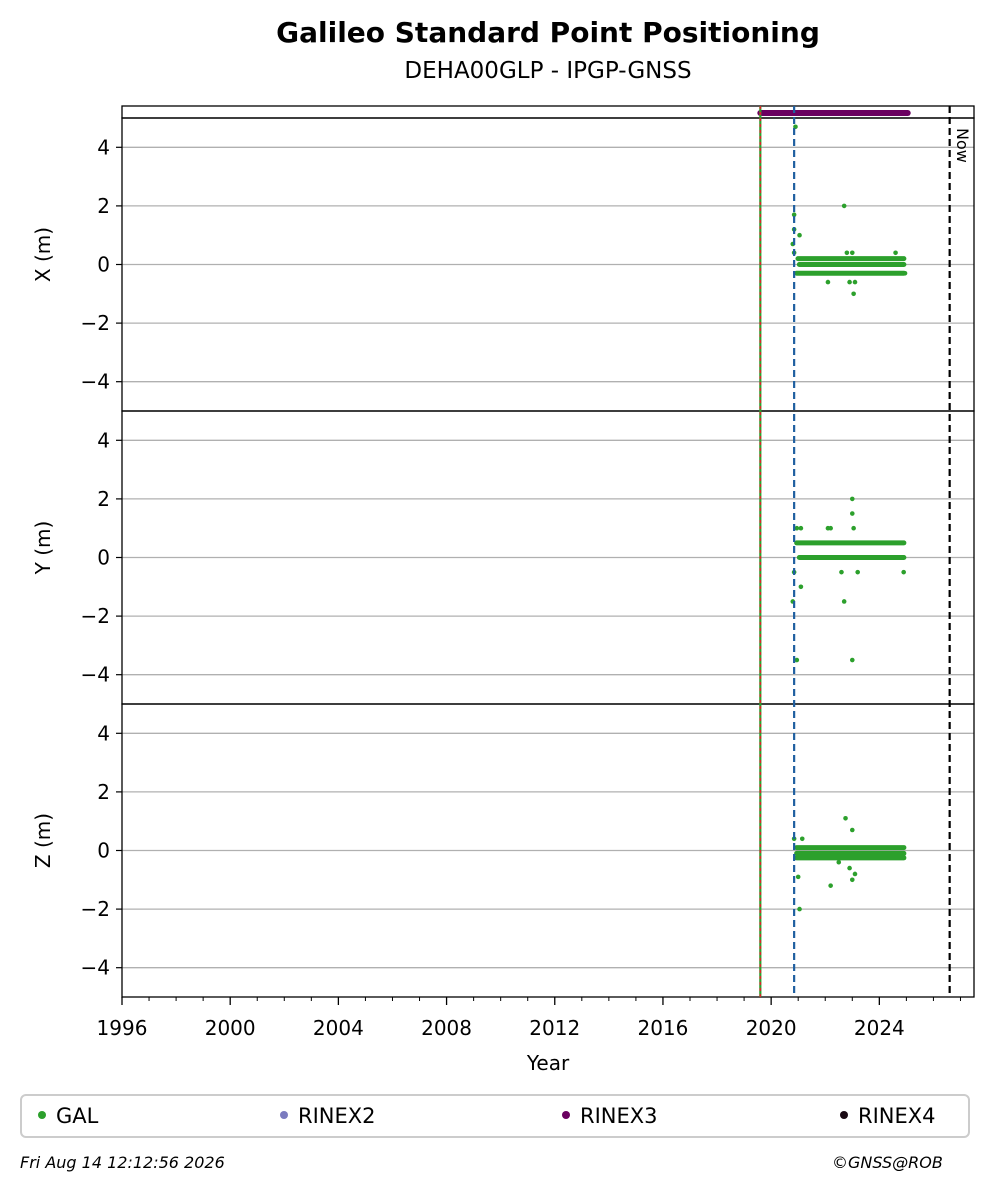  I want to click on legend-item-rinex4: RINEX4, so click(888, 1116).